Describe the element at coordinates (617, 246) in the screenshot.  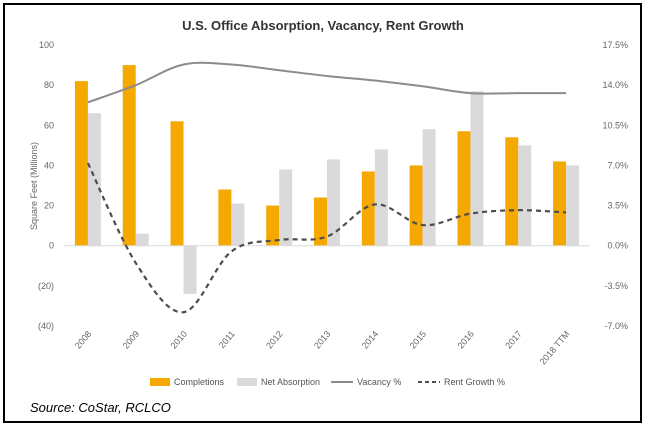
I see `right-tick-label: 0.0%` at that location.